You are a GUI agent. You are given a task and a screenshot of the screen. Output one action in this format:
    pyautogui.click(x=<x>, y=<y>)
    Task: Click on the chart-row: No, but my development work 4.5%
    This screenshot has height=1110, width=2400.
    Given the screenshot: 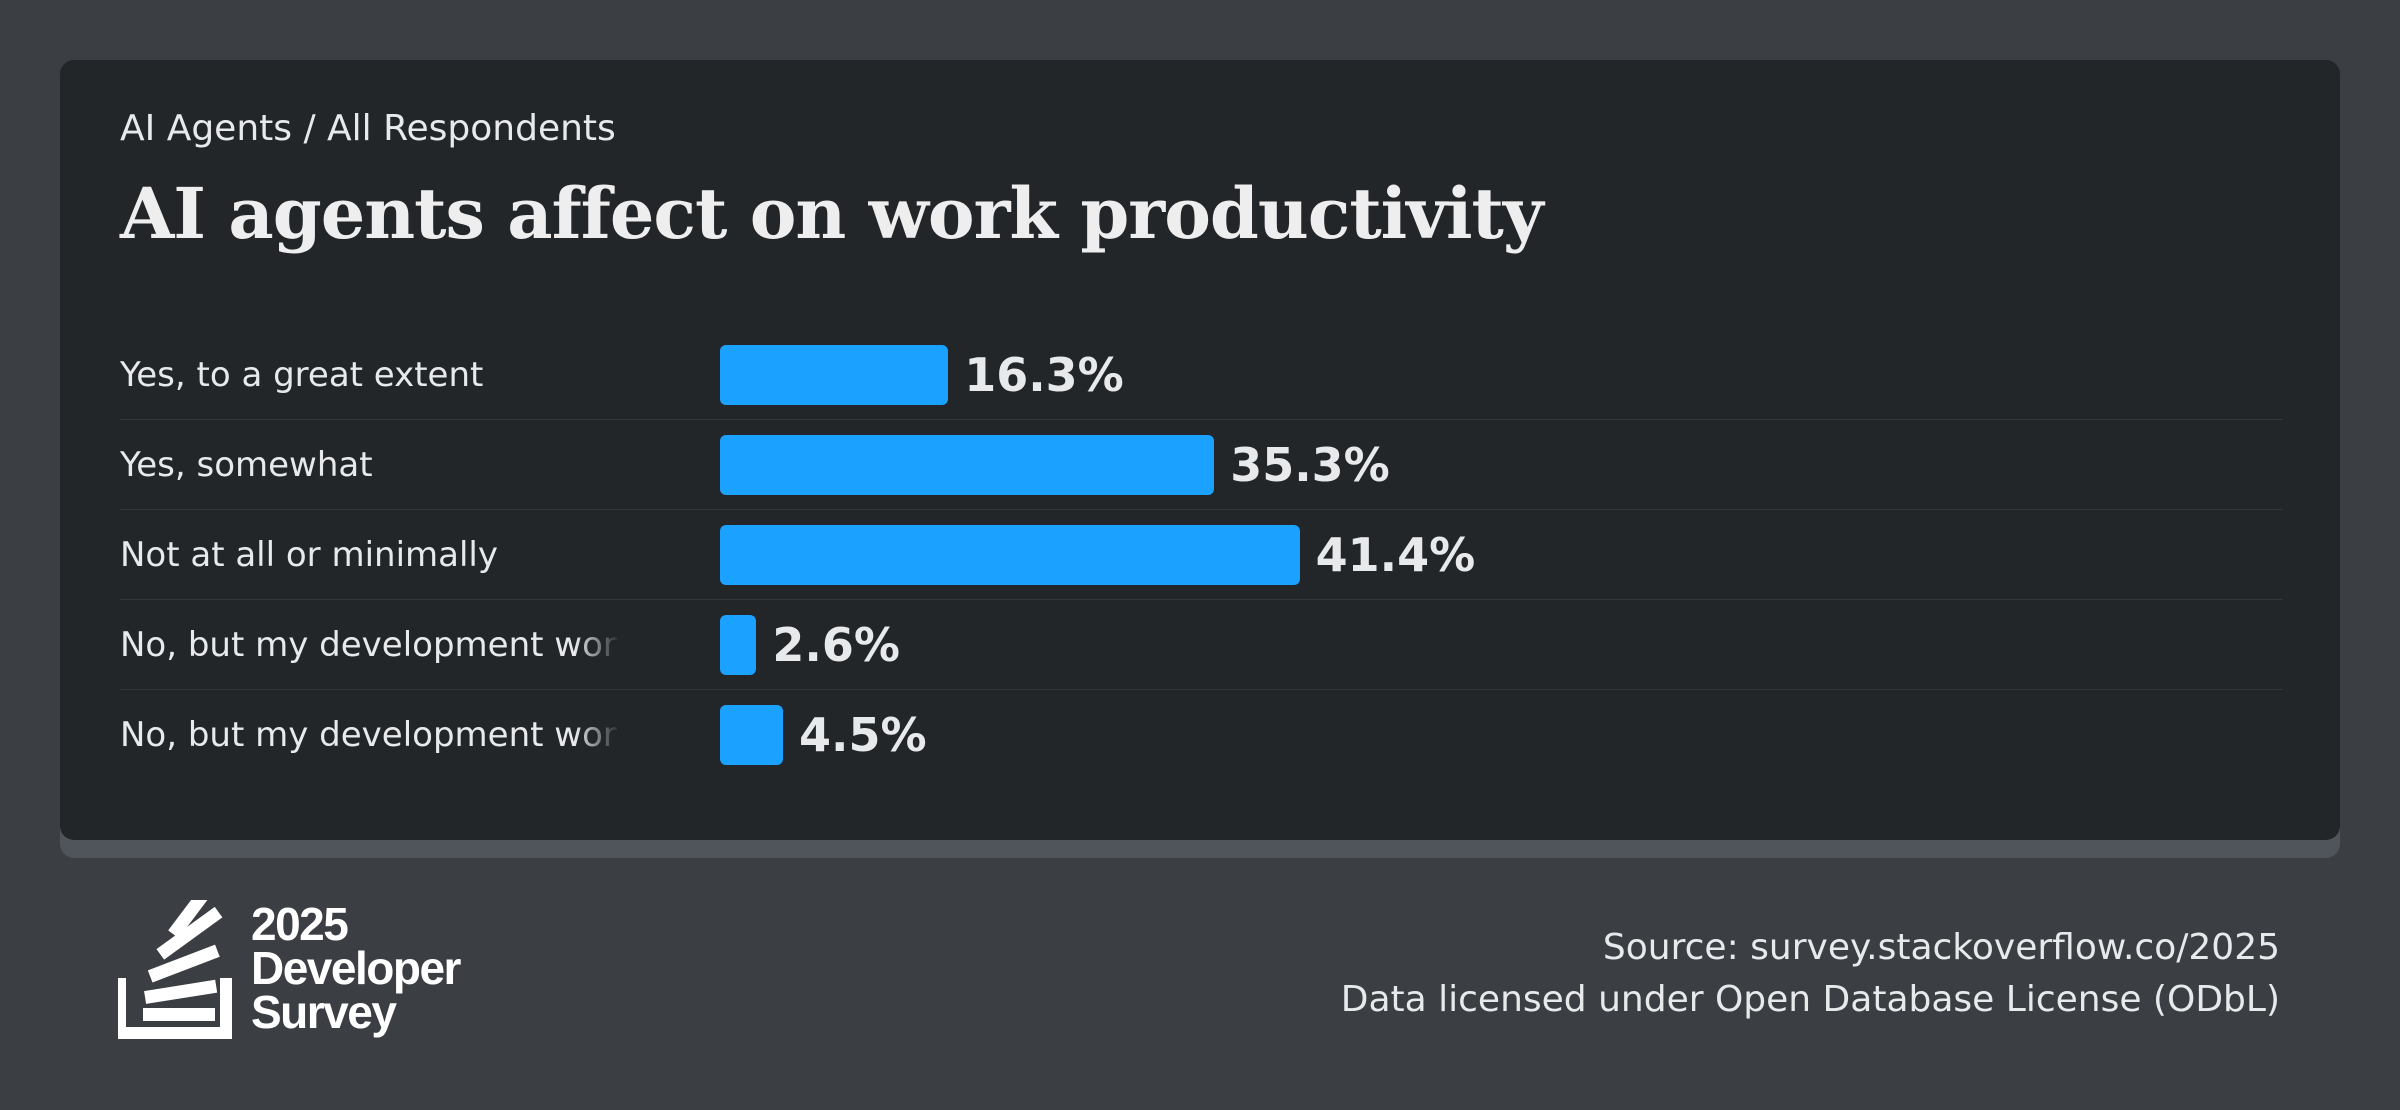 What is the action you would take?
    pyautogui.click(x=1201, y=735)
    